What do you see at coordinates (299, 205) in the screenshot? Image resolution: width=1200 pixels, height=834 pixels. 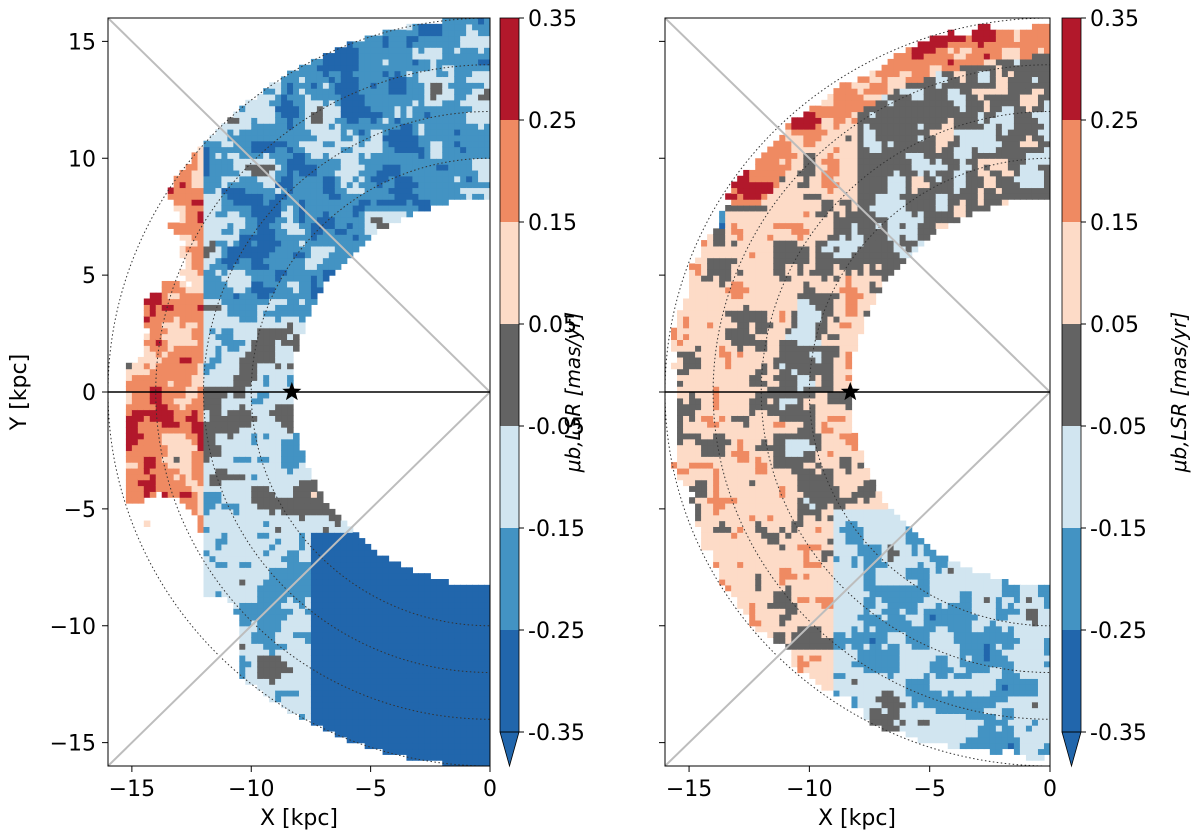 I see `diagonal-line` at bounding box center [299, 205].